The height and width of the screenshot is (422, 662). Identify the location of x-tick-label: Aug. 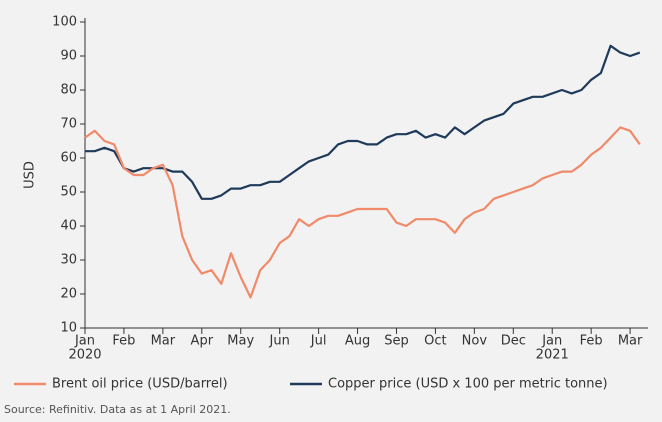
(357, 341).